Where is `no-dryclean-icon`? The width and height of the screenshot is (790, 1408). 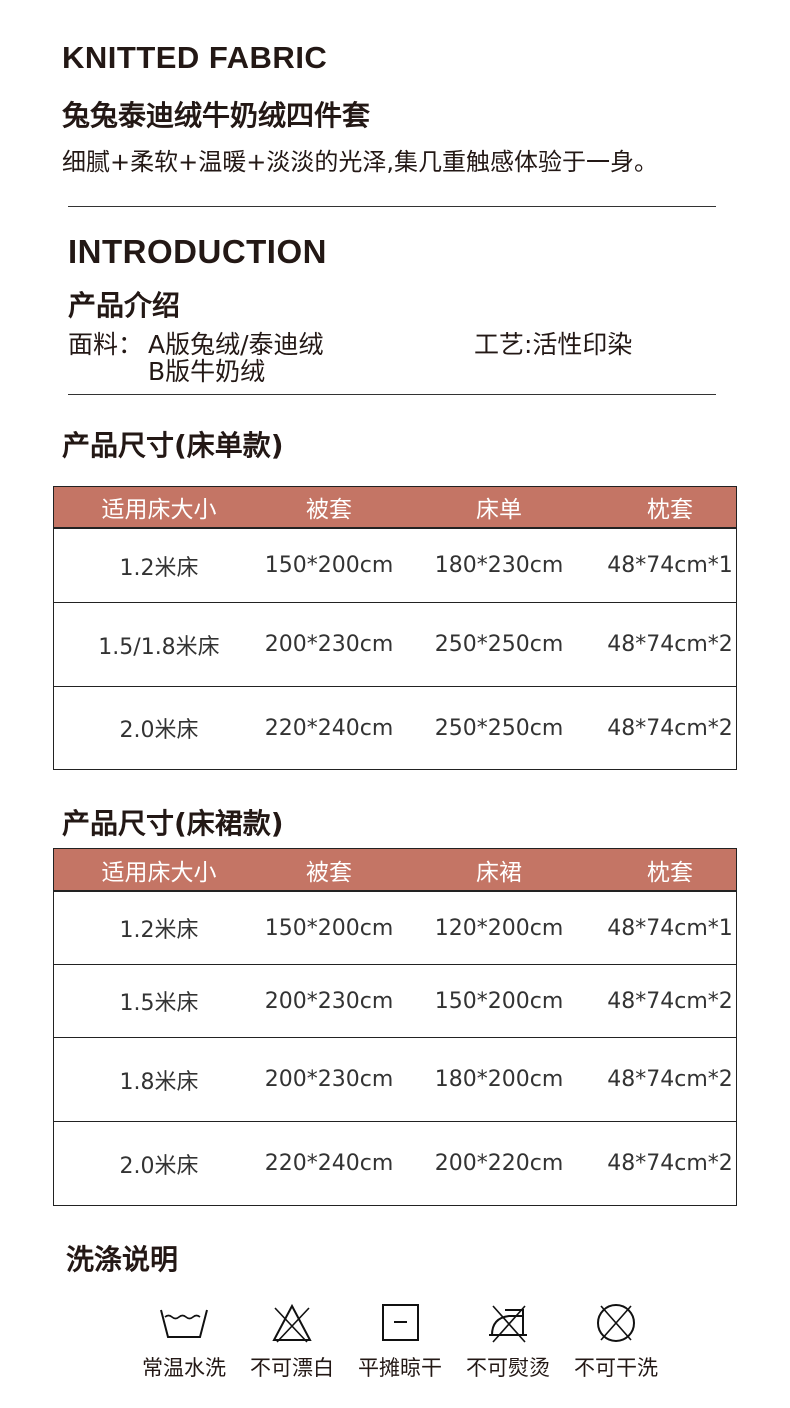
no-dryclean-icon is located at coordinates (616, 1323).